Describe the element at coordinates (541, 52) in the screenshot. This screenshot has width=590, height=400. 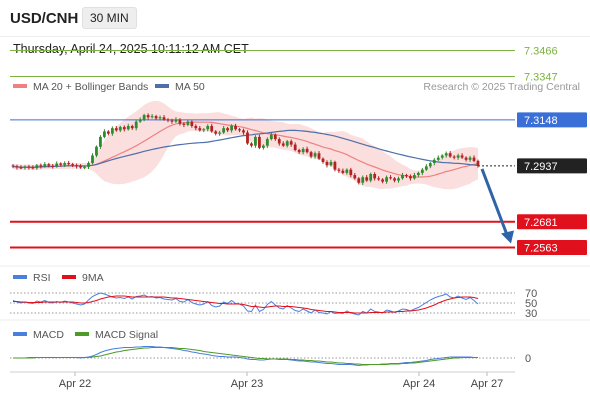
I see `level-label-resistance: 7.3466` at that location.